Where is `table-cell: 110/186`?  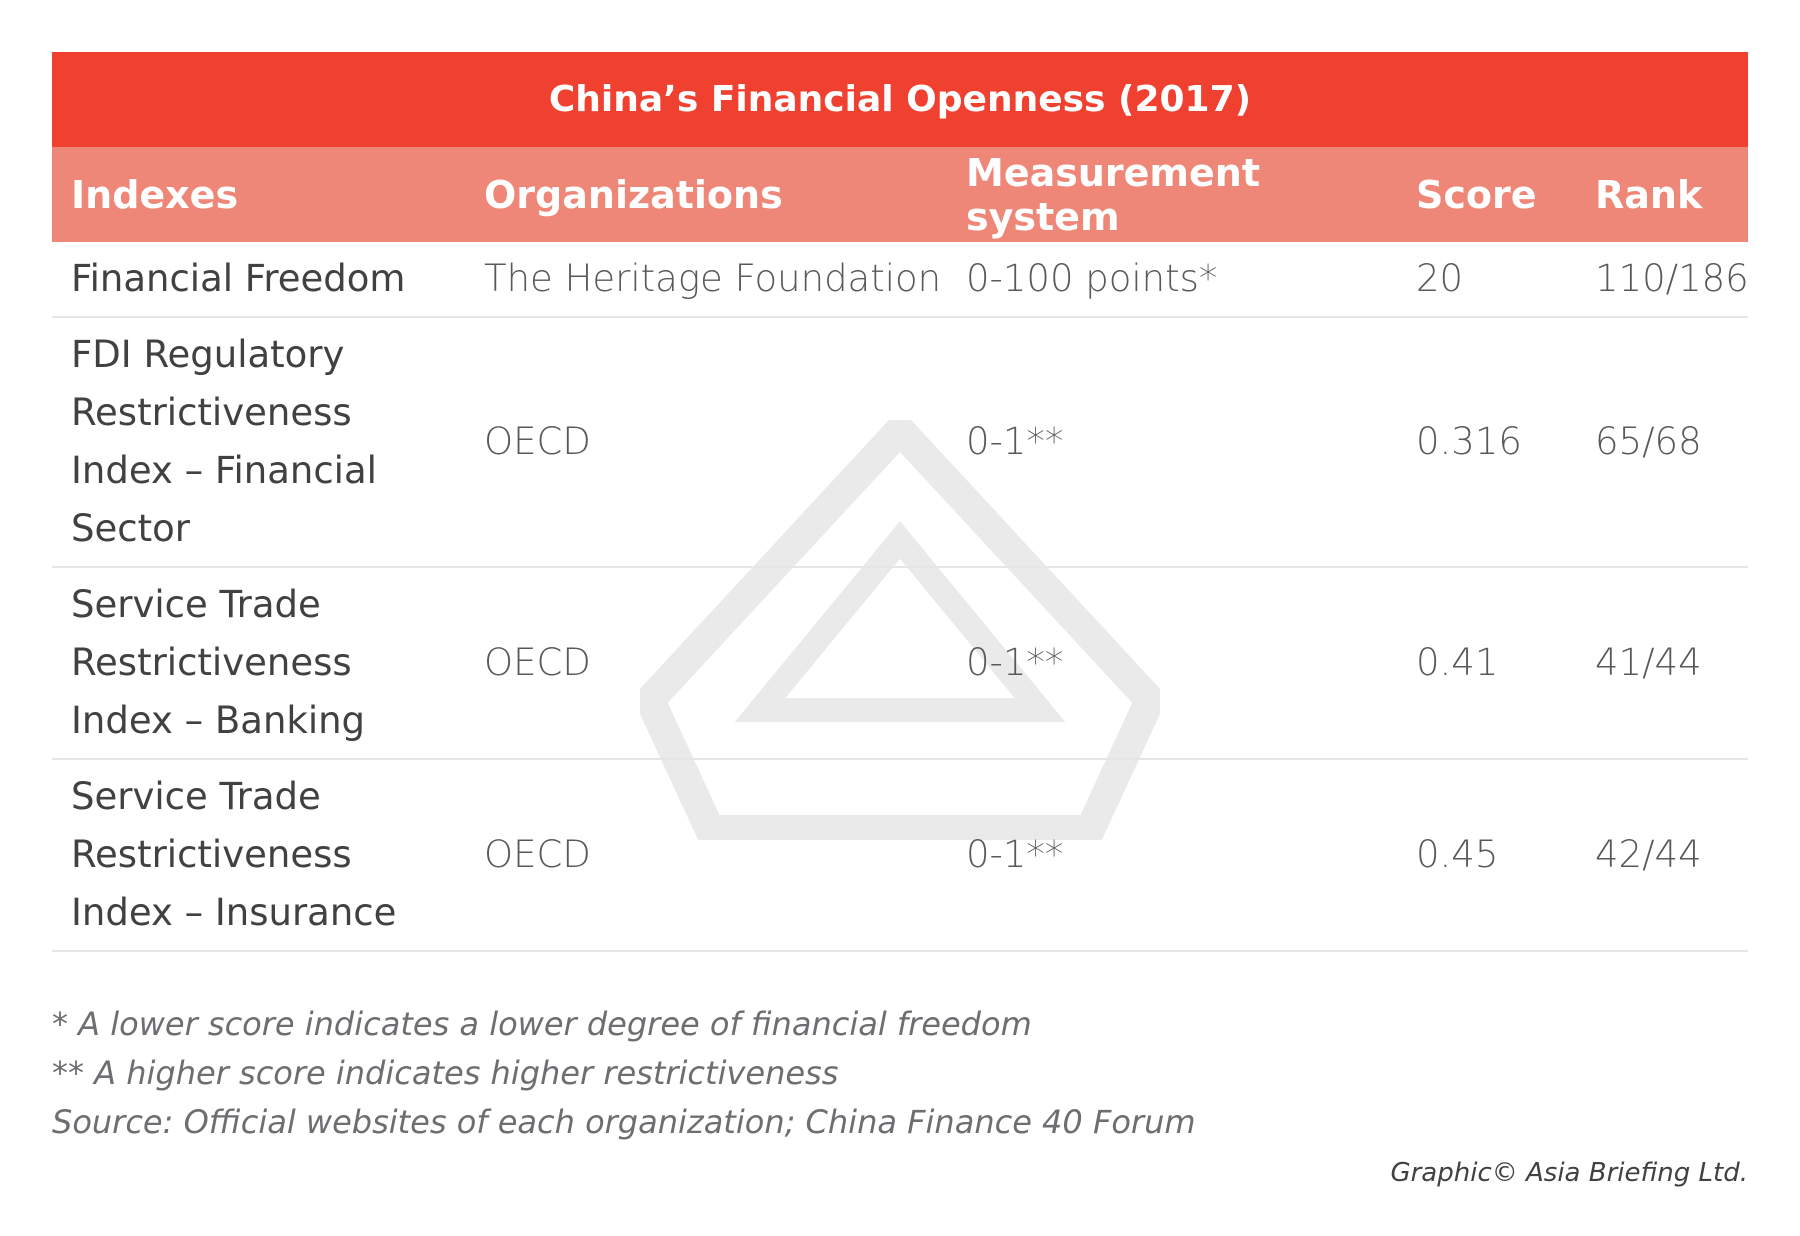 table-cell: 110/186 is located at coordinates (1662, 280).